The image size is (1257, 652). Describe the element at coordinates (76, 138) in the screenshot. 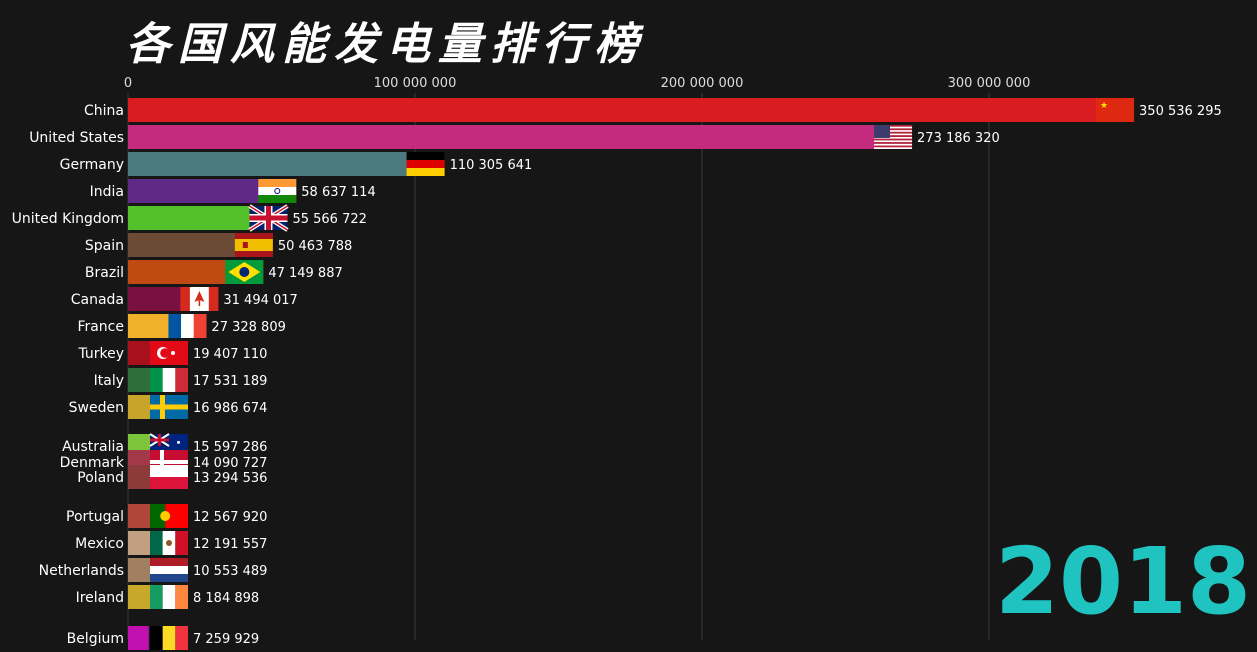

I see `category-label: United States` at that location.